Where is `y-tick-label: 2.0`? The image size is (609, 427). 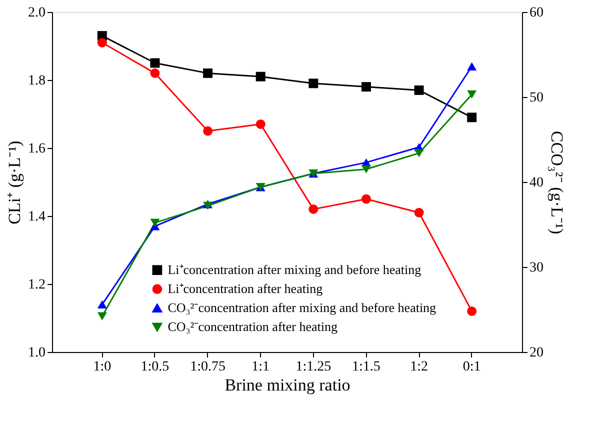
y-tick-label: 2.0 is located at coordinates (37, 13).